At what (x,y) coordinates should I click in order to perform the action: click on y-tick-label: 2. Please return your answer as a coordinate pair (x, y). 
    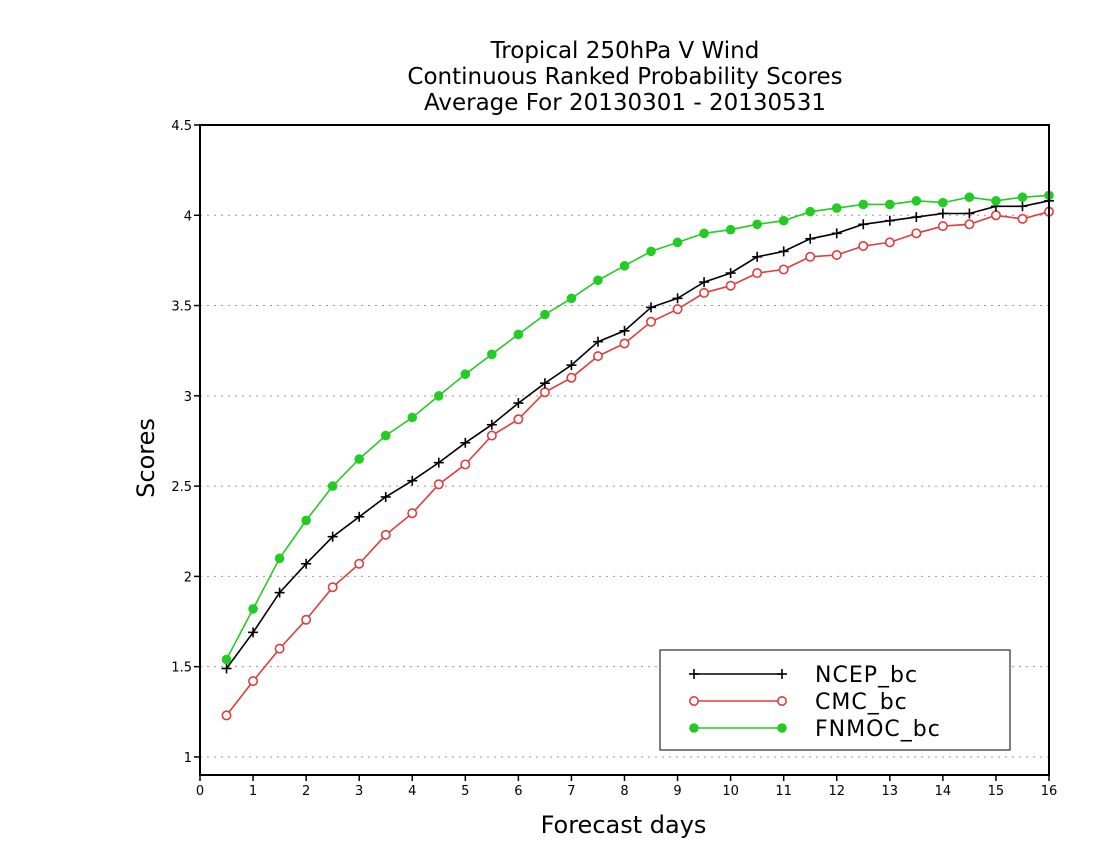
    Looking at the image, I should click on (188, 577).